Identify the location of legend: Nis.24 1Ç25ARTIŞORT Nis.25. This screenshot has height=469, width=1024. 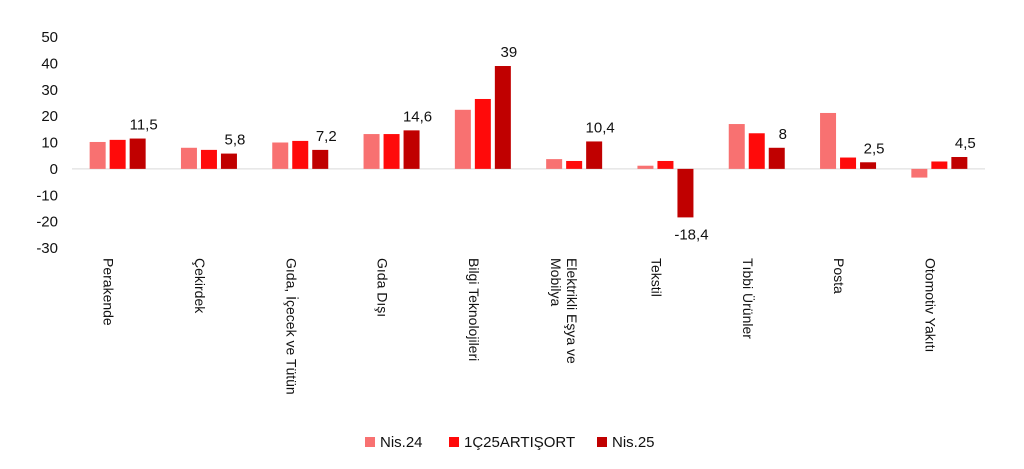
(510, 442).